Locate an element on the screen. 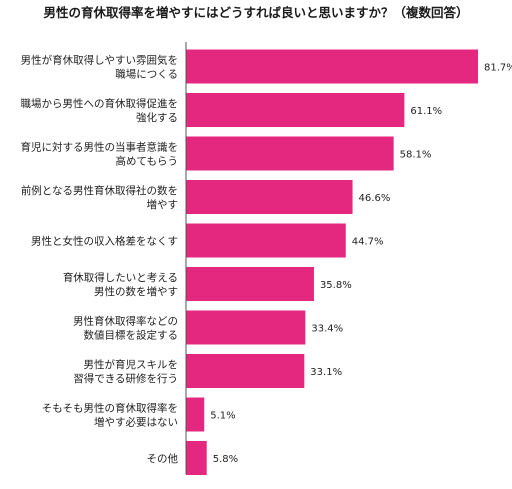 The width and height of the screenshot is (512, 489). chart-title: 男性の育休取得率を増やすにはどうすれば良いと思いますか？（複数回答） is located at coordinates (256, 12).